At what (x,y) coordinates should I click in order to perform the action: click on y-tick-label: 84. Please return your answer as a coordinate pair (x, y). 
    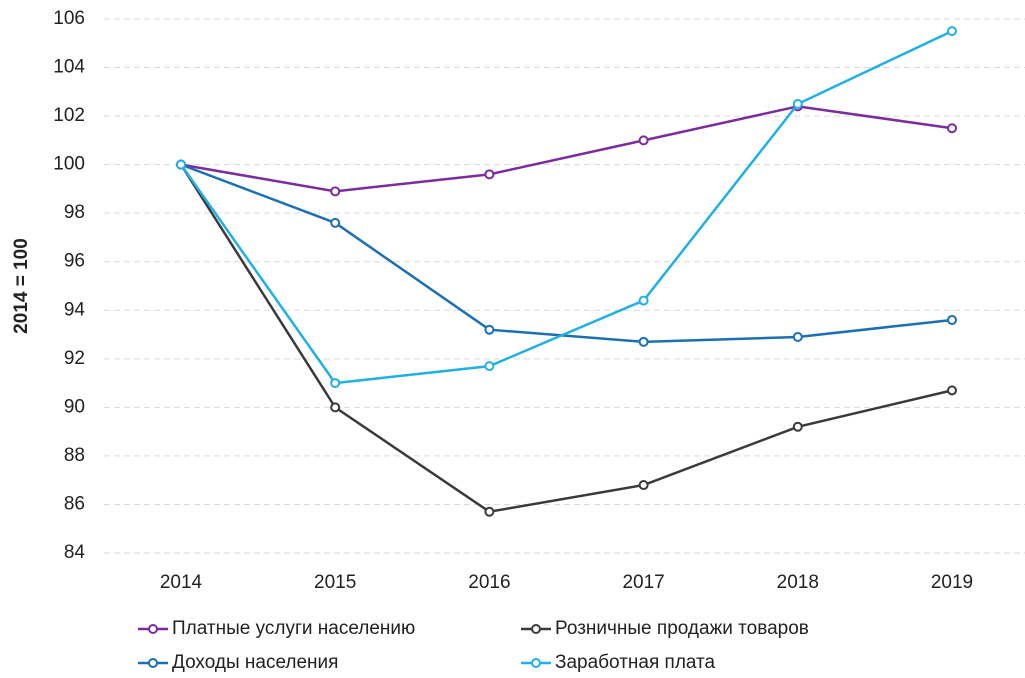
    Looking at the image, I should click on (75, 552).